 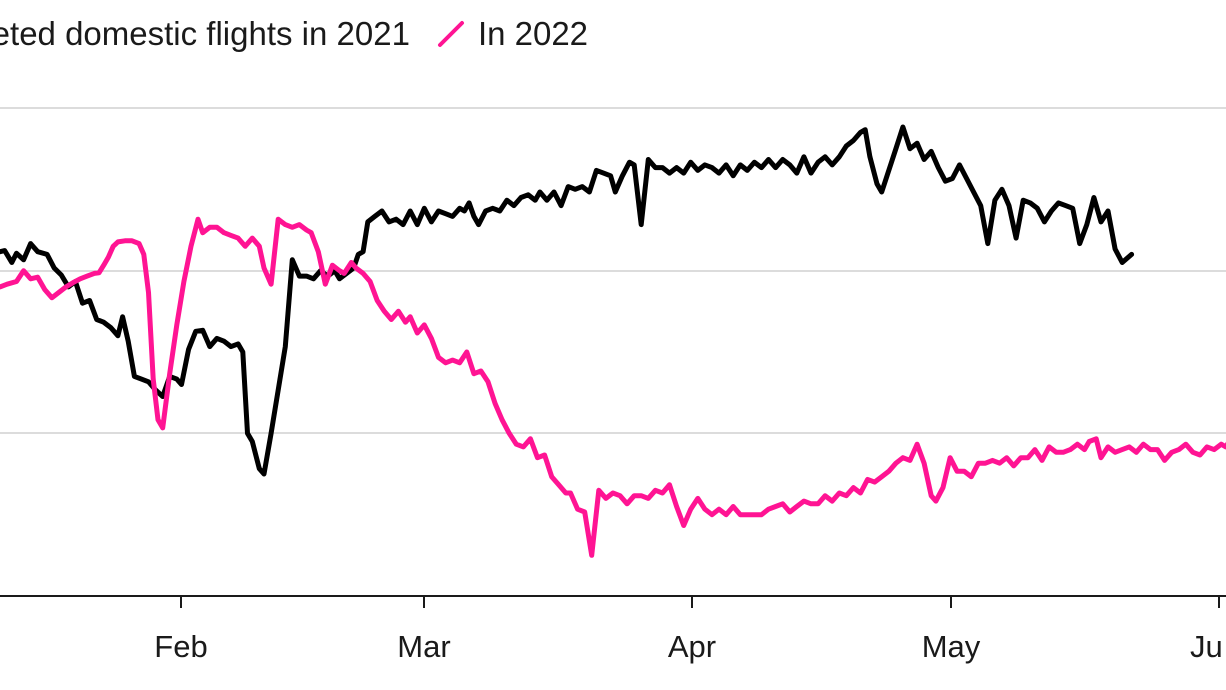 I want to click on x-tick-apr: Apr, so click(x=692, y=630).